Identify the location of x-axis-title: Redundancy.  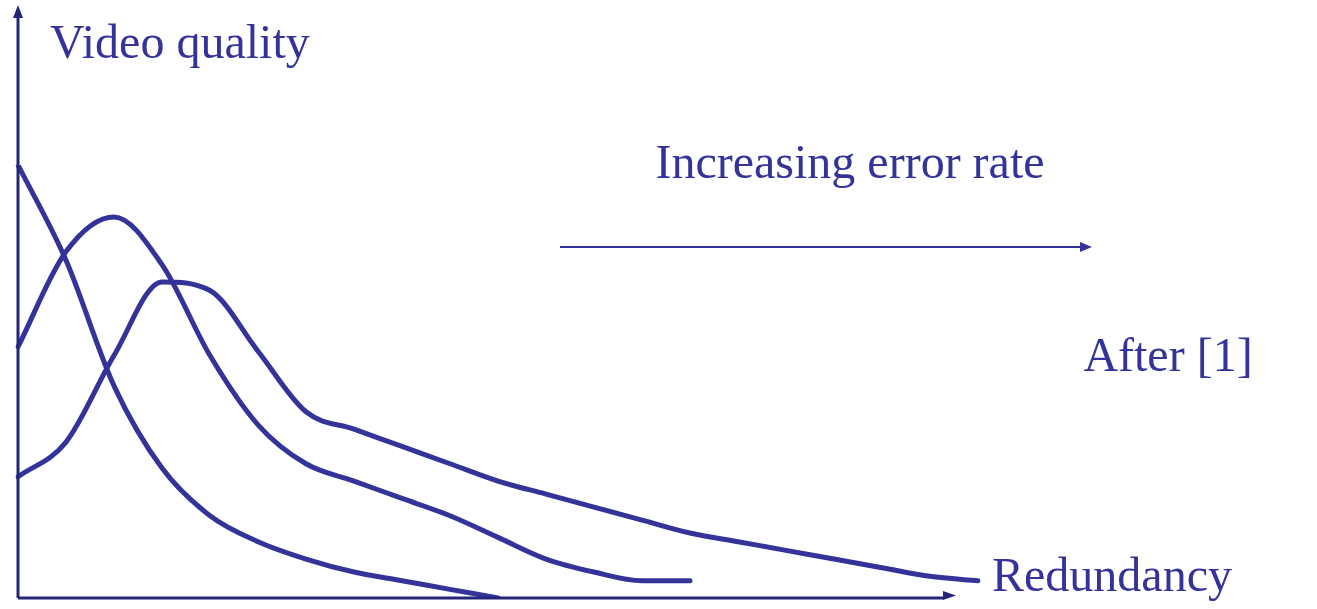
(1112, 574).